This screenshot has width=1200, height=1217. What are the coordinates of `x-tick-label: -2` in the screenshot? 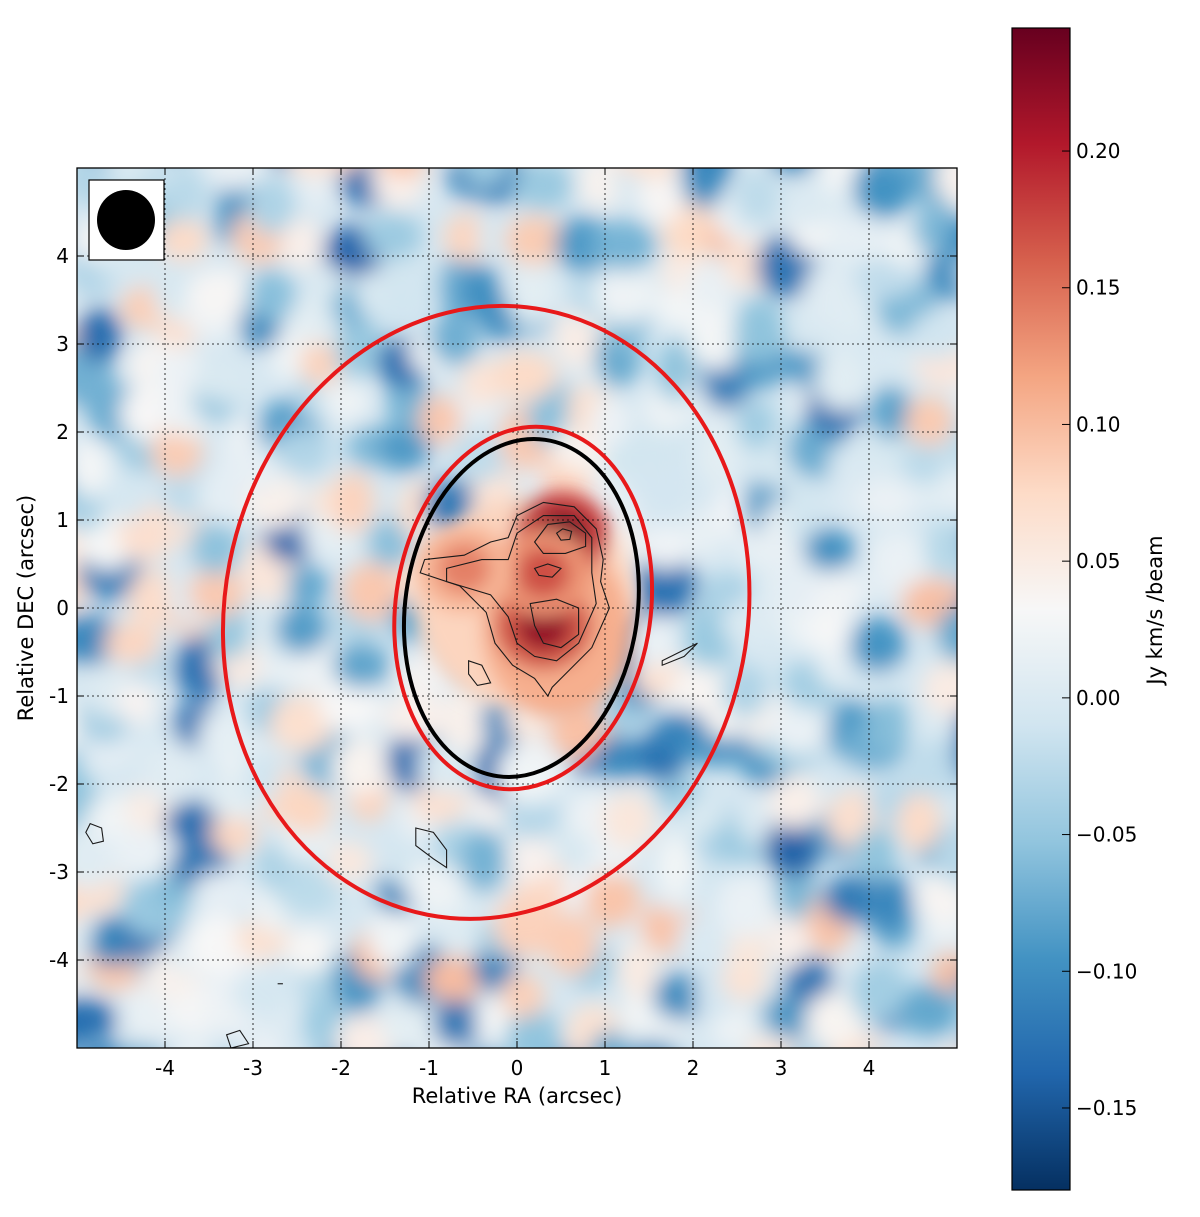 It's located at (341, 1068).